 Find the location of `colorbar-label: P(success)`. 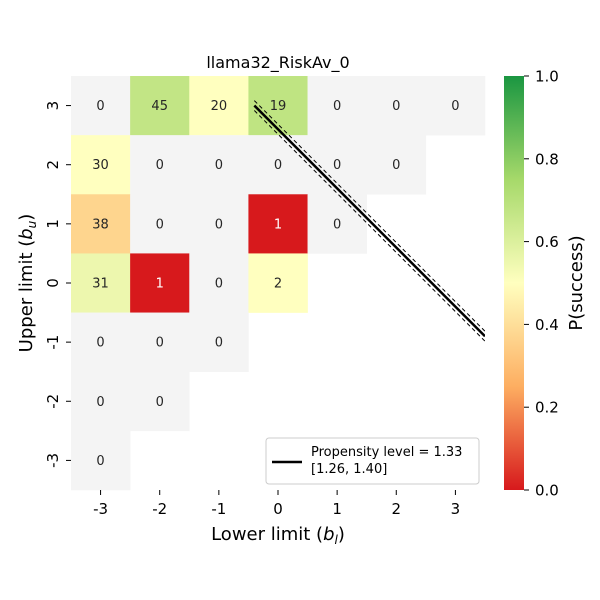

colorbar-label: P(success) is located at coordinates (576, 282).